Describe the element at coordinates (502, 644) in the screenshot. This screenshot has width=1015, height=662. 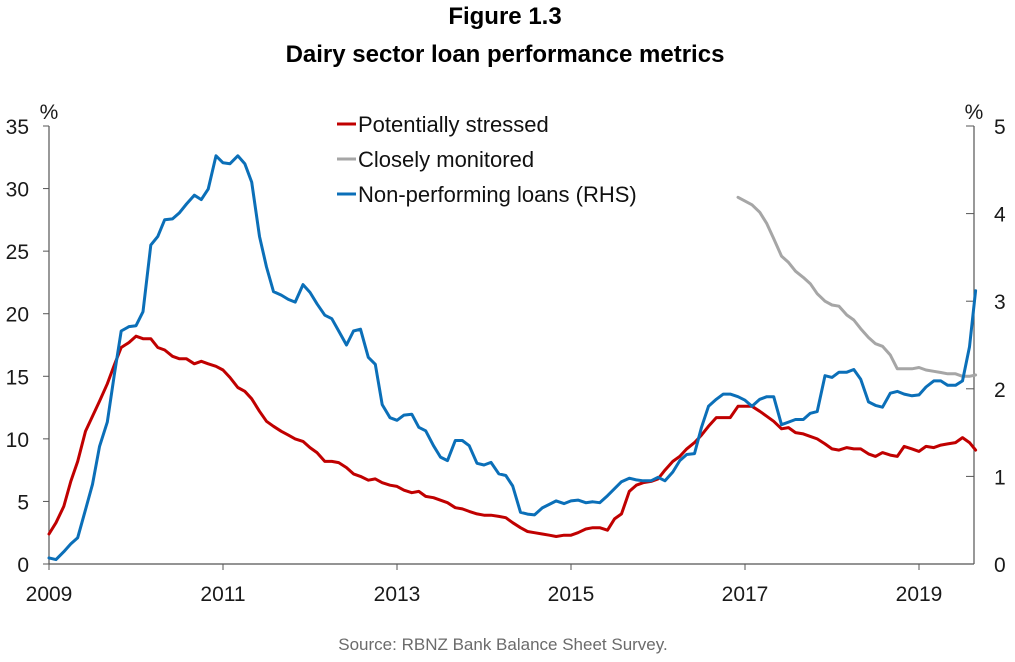
I see `source-note: Source: RBNZ Bank Balance Sheet Survey.` at that location.